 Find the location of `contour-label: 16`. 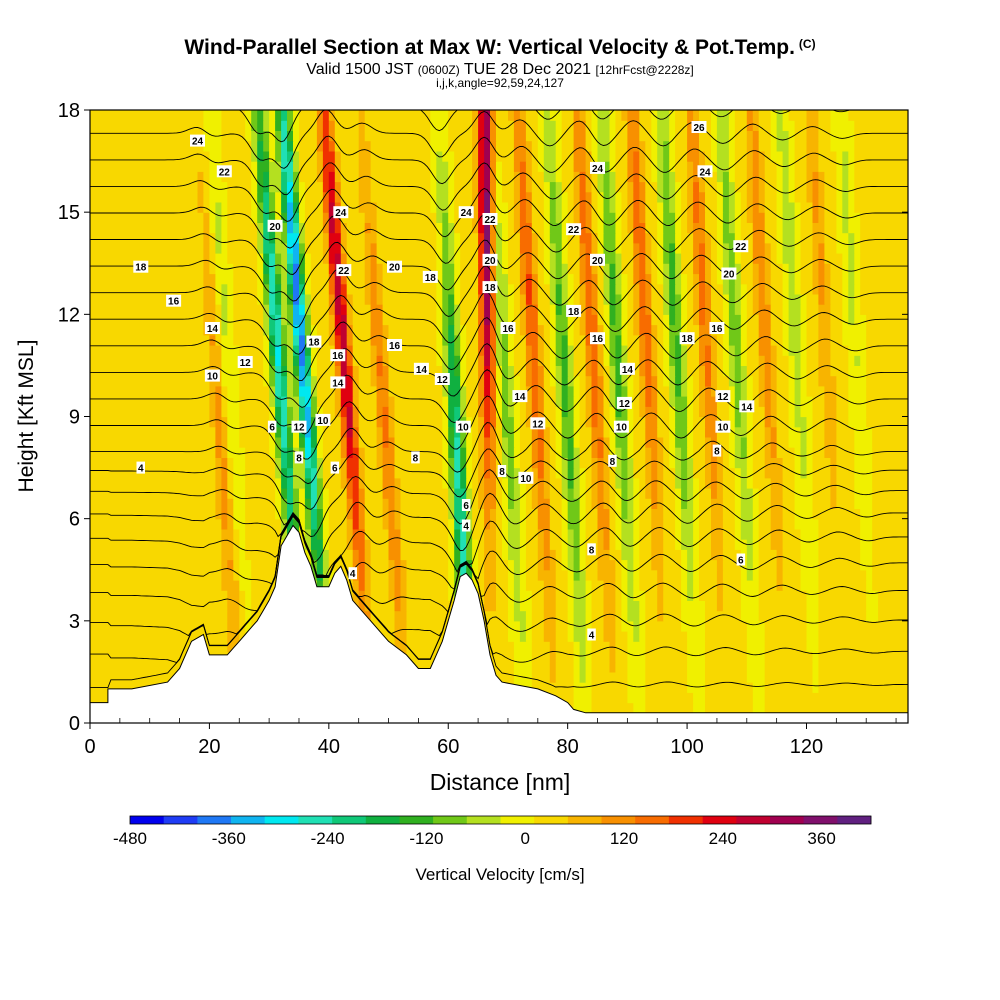

contour-label: 16 is located at coordinates (174, 302).